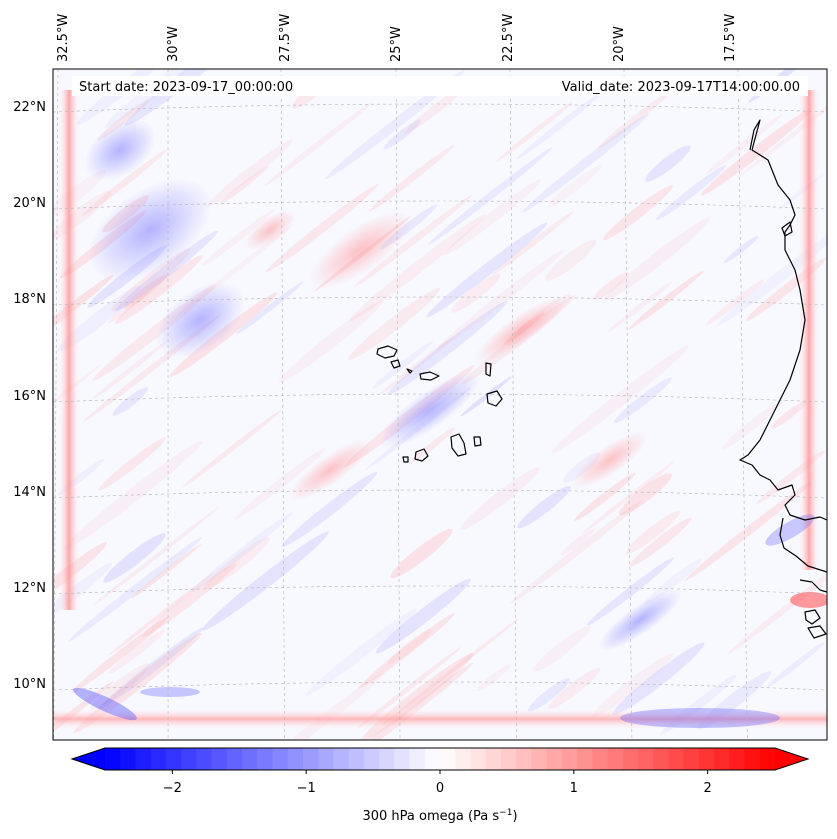 Image resolution: width=837 pixels, height=839 pixels. Describe the element at coordinates (440, 86) in the screenshot. I see `header-band` at that location.